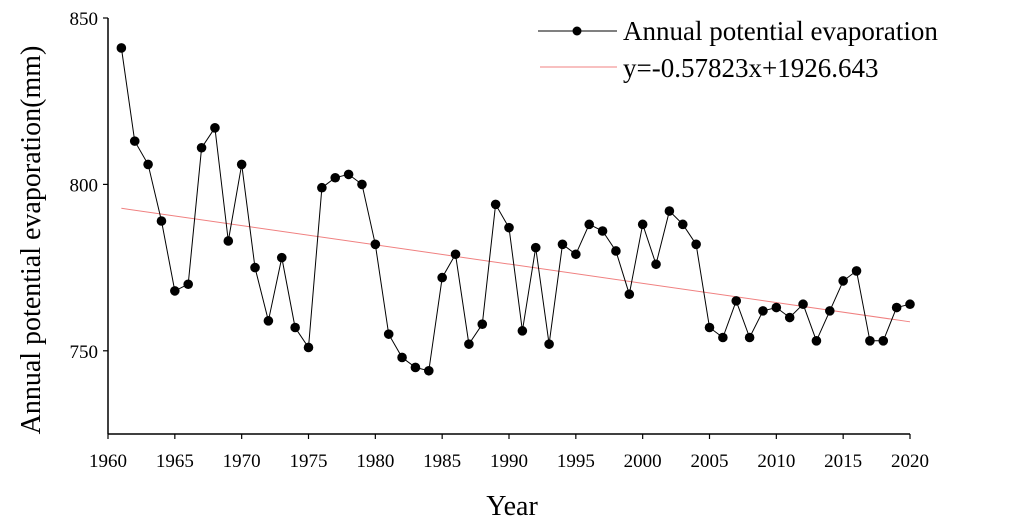 Image resolution: width=1020 pixels, height=532 pixels. I want to click on x-tick-label: 2010, so click(776, 461).